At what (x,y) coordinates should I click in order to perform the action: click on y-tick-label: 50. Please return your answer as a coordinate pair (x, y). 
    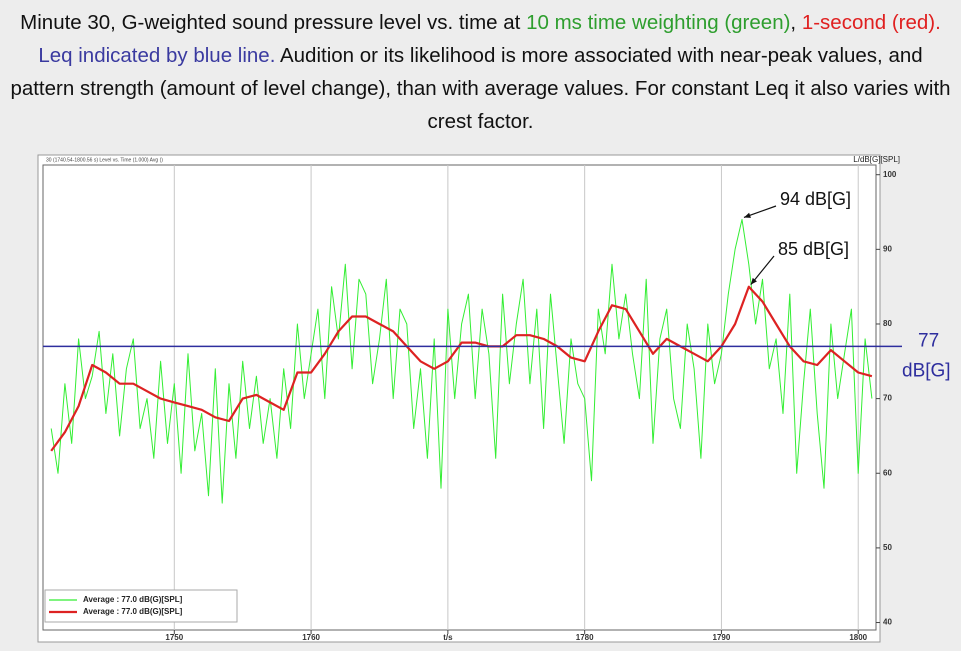
    Looking at the image, I should click on (887, 547).